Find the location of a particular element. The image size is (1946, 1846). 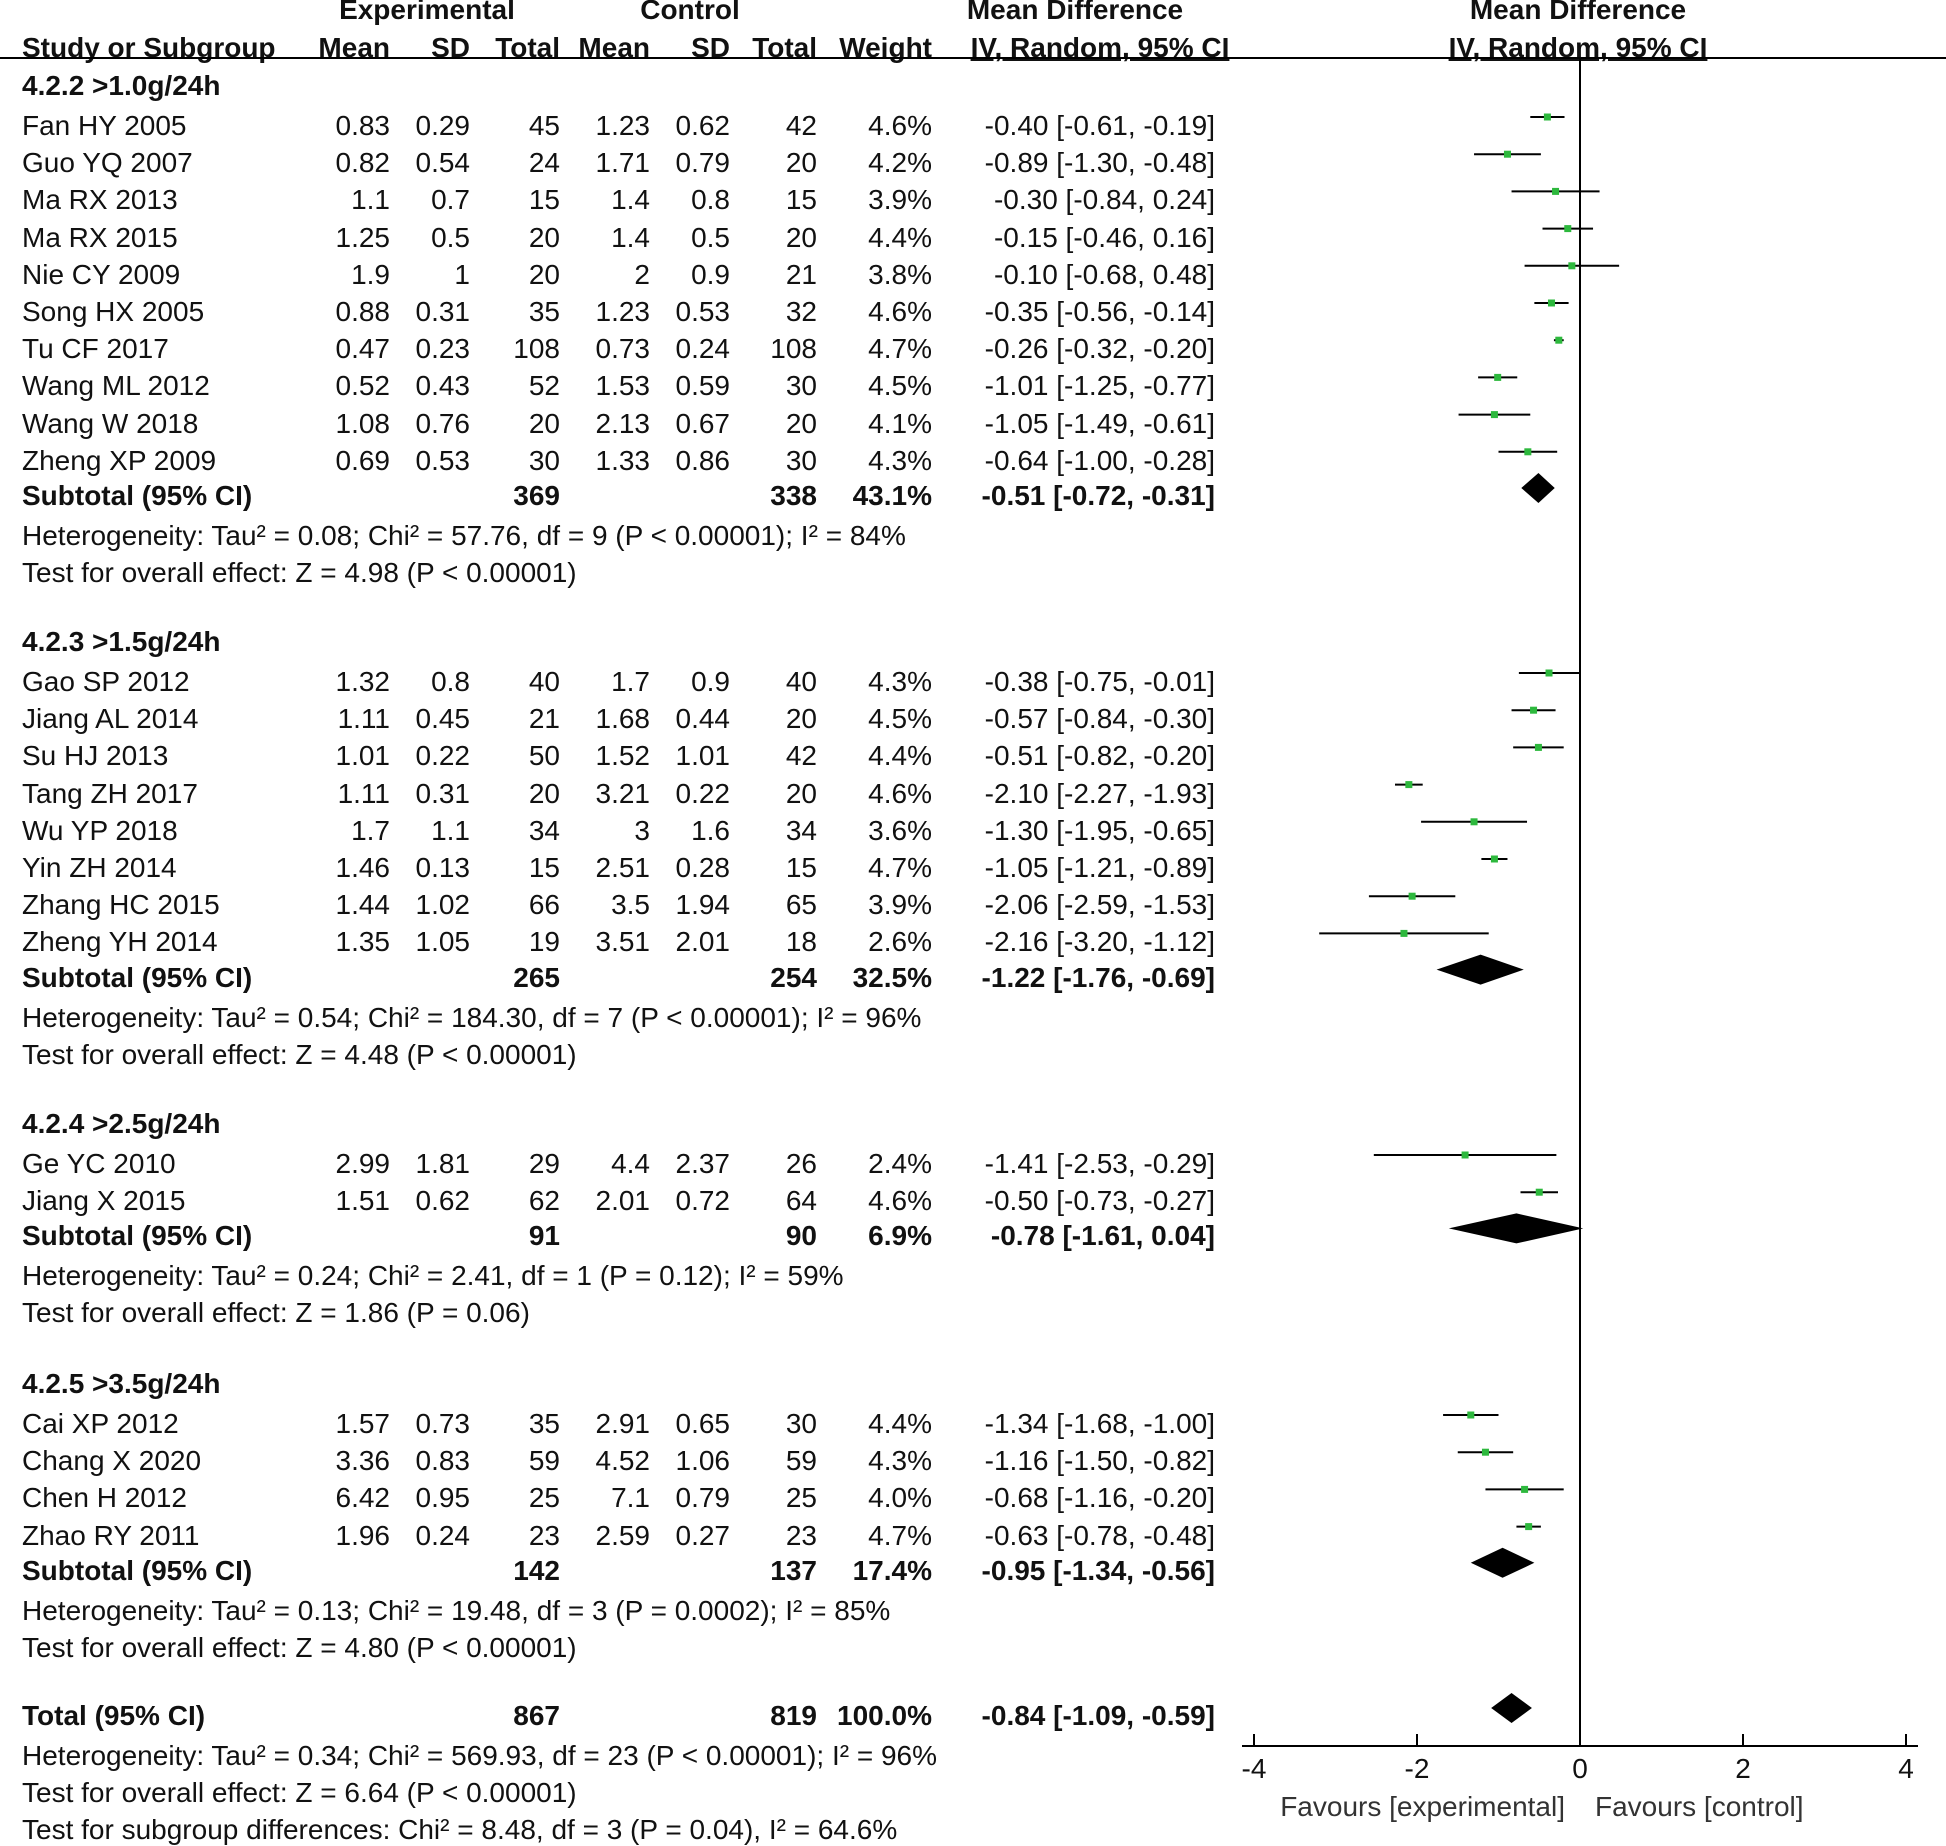

study-sd-c: 1.06 is located at coordinates (703, 1461).